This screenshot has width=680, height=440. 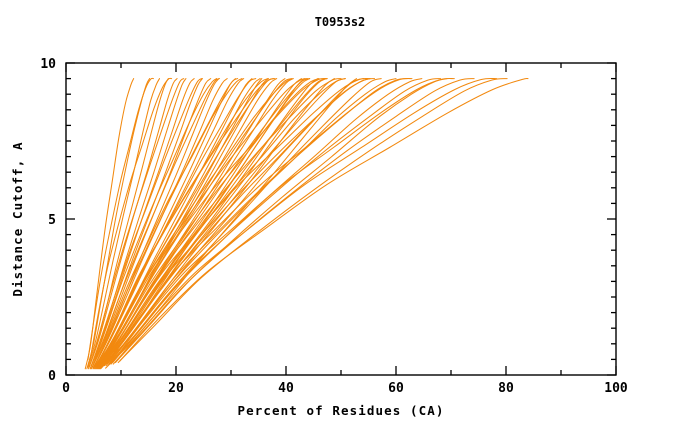 I want to click on y-tick-labels: 0 5 10, so click(x=48, y=220).